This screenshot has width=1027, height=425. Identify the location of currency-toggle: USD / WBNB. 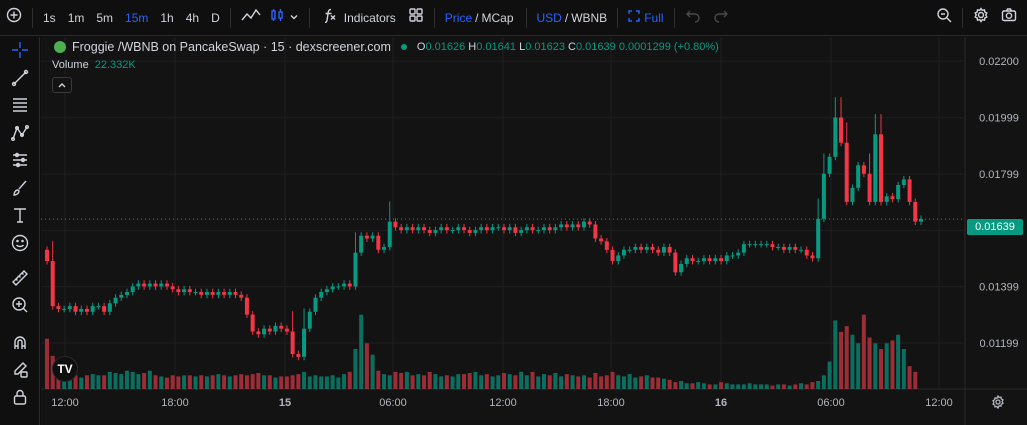
(572, 18).